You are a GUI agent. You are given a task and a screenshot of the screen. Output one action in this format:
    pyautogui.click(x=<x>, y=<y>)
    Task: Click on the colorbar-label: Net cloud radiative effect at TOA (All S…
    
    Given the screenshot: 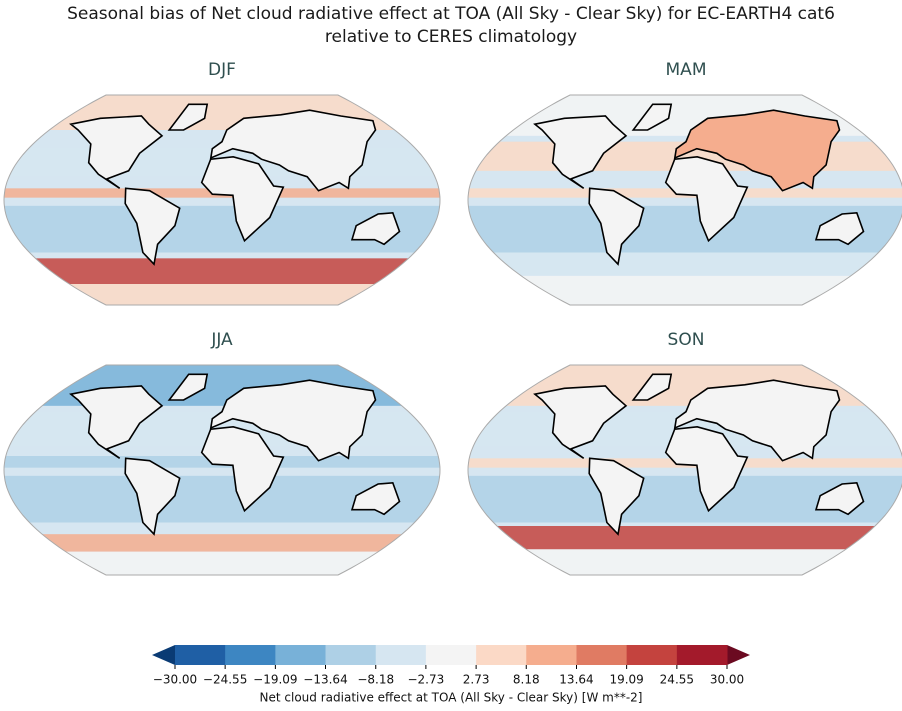 What is the action you would take?
    pyautogui.click(x=451, y=698)
    